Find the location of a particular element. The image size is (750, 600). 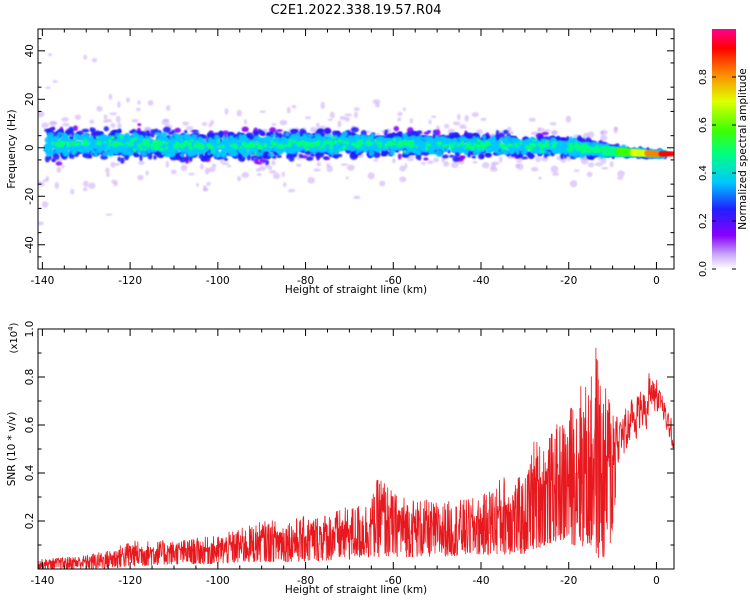

x-tick-label: -140 is located at coordinates (42, 281).